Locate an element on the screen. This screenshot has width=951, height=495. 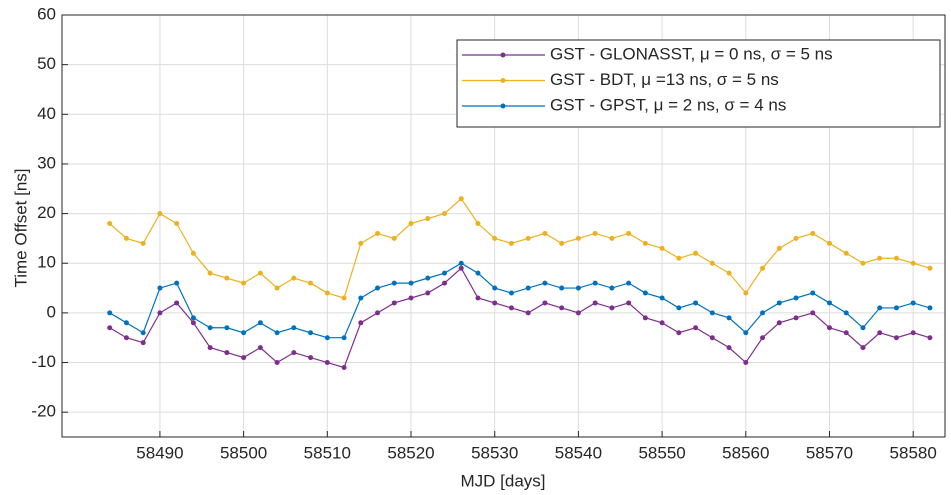
y-tick-label: -20 is located at coordinates (43, 411).